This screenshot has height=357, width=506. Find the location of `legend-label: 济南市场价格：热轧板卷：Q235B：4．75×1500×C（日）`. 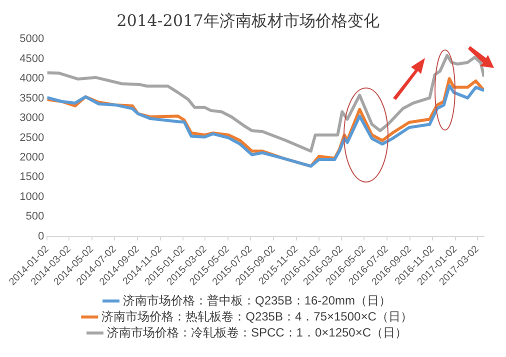

legend-label: 济南市场价格：热轧板卷：Q235B：4．75×1500×C（日） is located at coordinates (257, 316).